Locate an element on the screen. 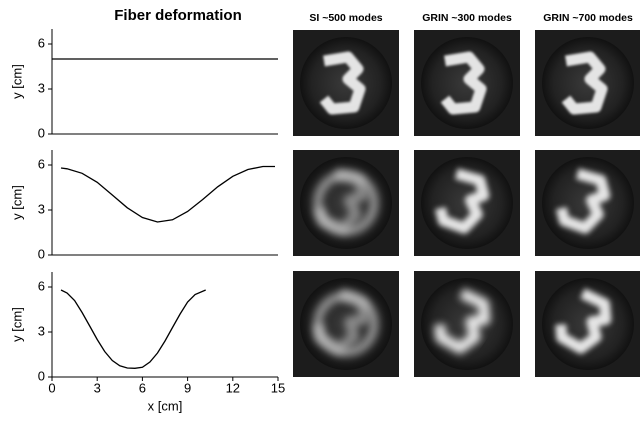 The height and width of the screenshot is (422, 640). chart-title: Fiber deformation is located at coordinates (178, 15).